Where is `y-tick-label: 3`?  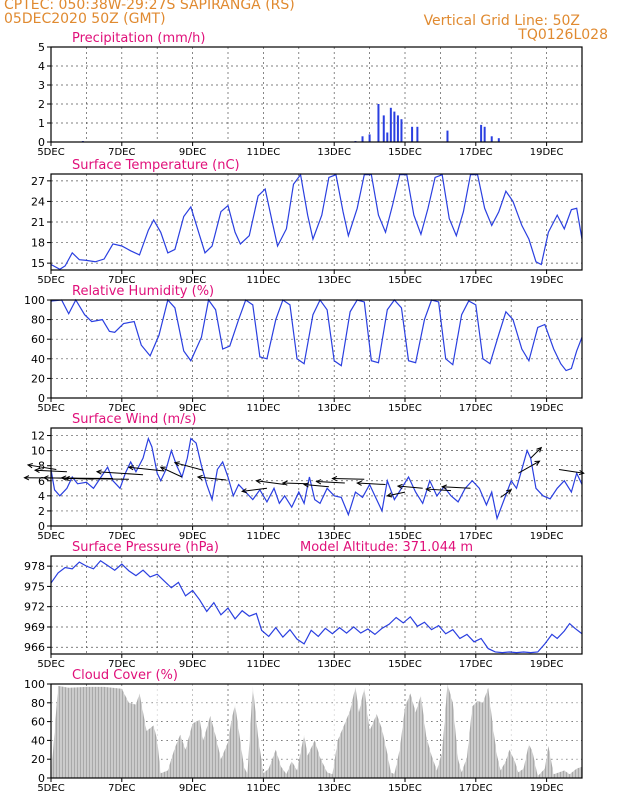 y-tick-label: 3 is located at coordinates (41, 85).